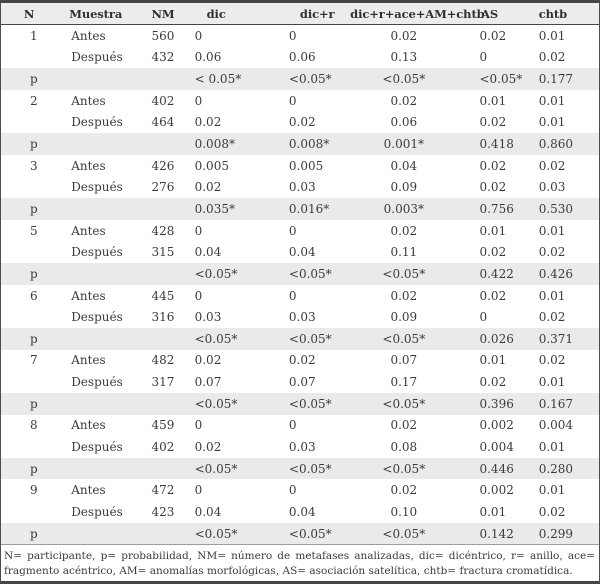  I want to click on table-row-antes: 3 Antes 426 0.005 0.005 0.04 0.02 0.02, so click(300, 166).